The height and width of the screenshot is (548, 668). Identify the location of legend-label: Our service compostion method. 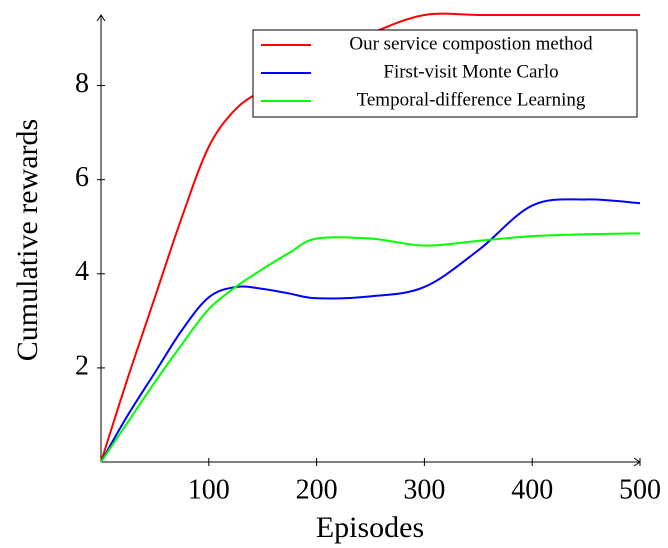
(471, 43).